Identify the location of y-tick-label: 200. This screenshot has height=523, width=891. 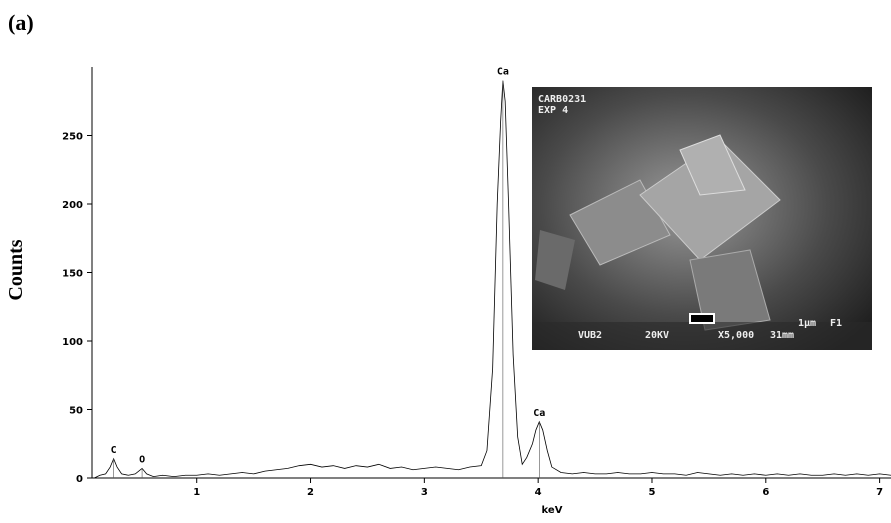
(72, 205).